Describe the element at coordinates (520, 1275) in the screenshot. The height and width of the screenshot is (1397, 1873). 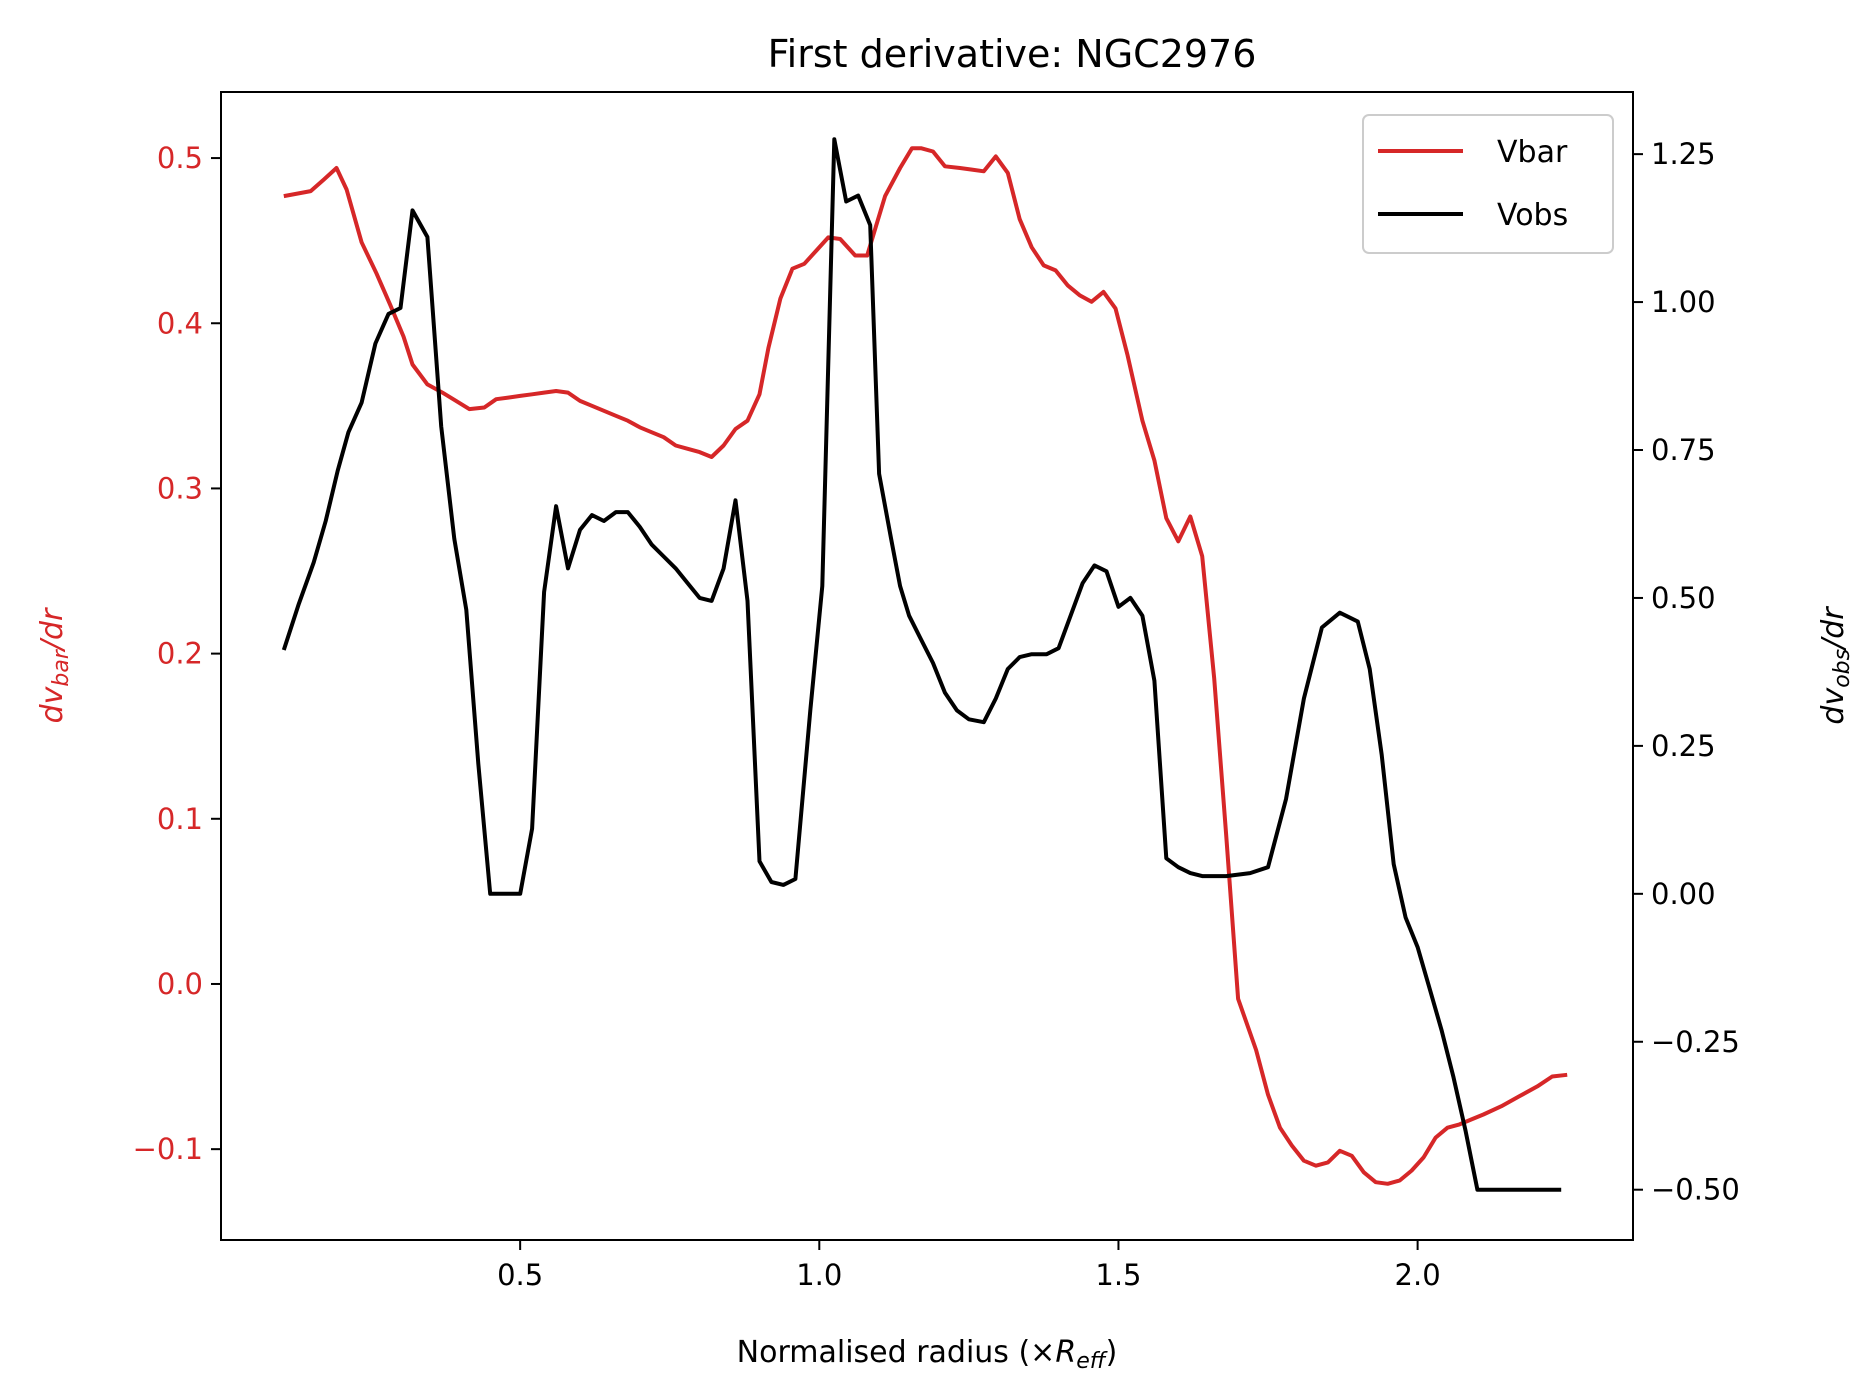
I see `x-tick-label: 0.5` at that location.